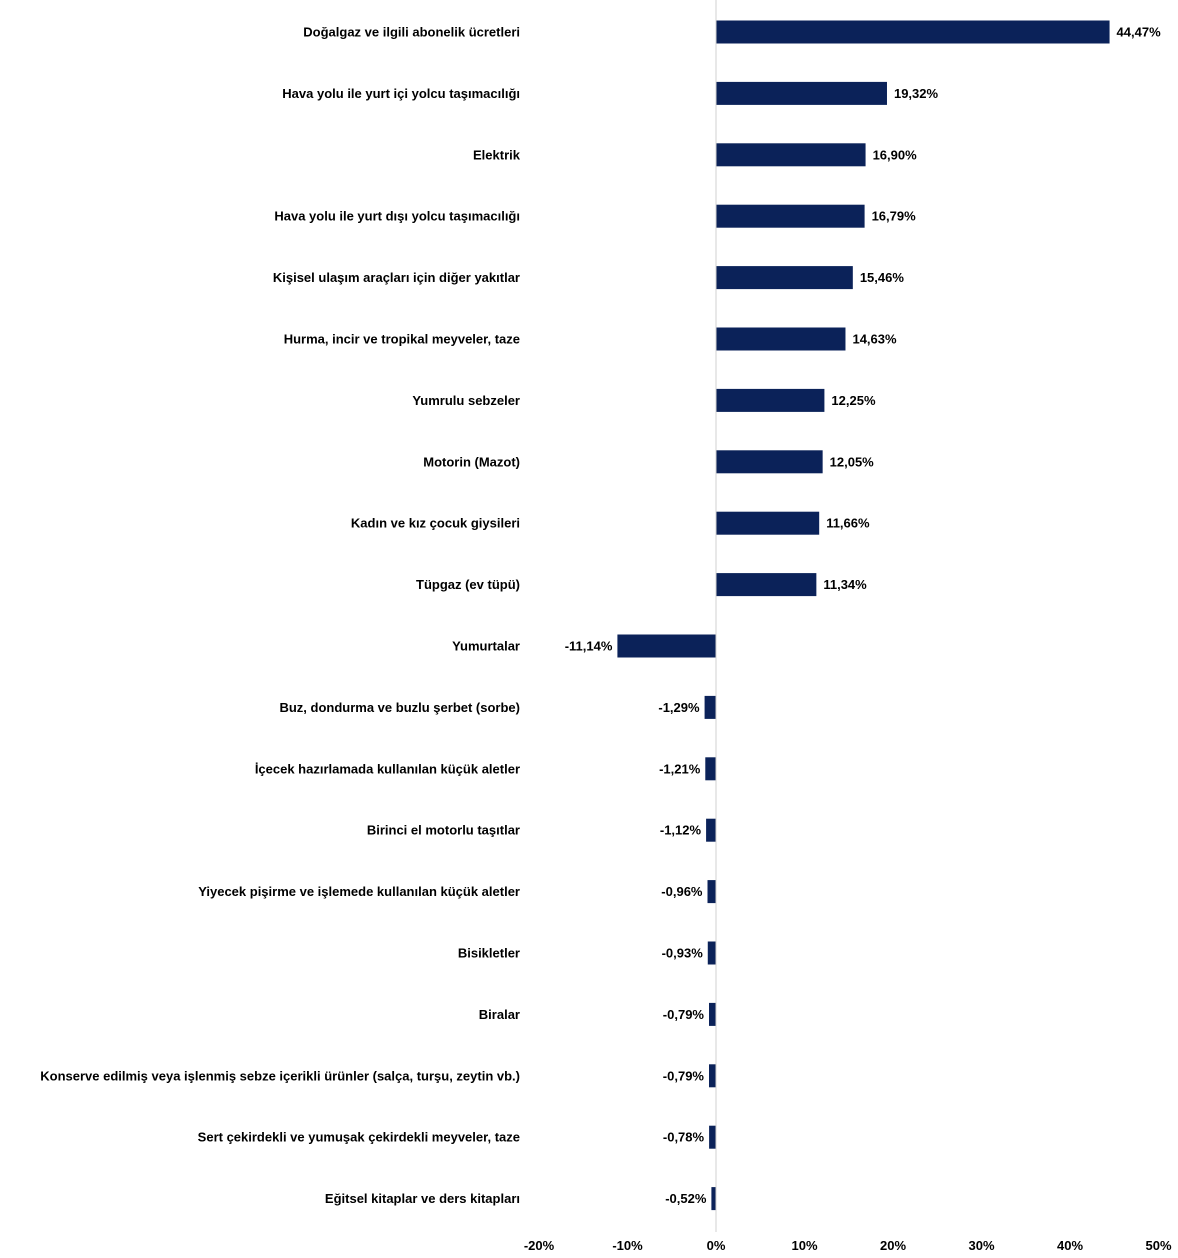  What do you see at coordinates (894, 216) in the screenshot?
I see `value-label: 16,79%` at bounding box center [894, 216].